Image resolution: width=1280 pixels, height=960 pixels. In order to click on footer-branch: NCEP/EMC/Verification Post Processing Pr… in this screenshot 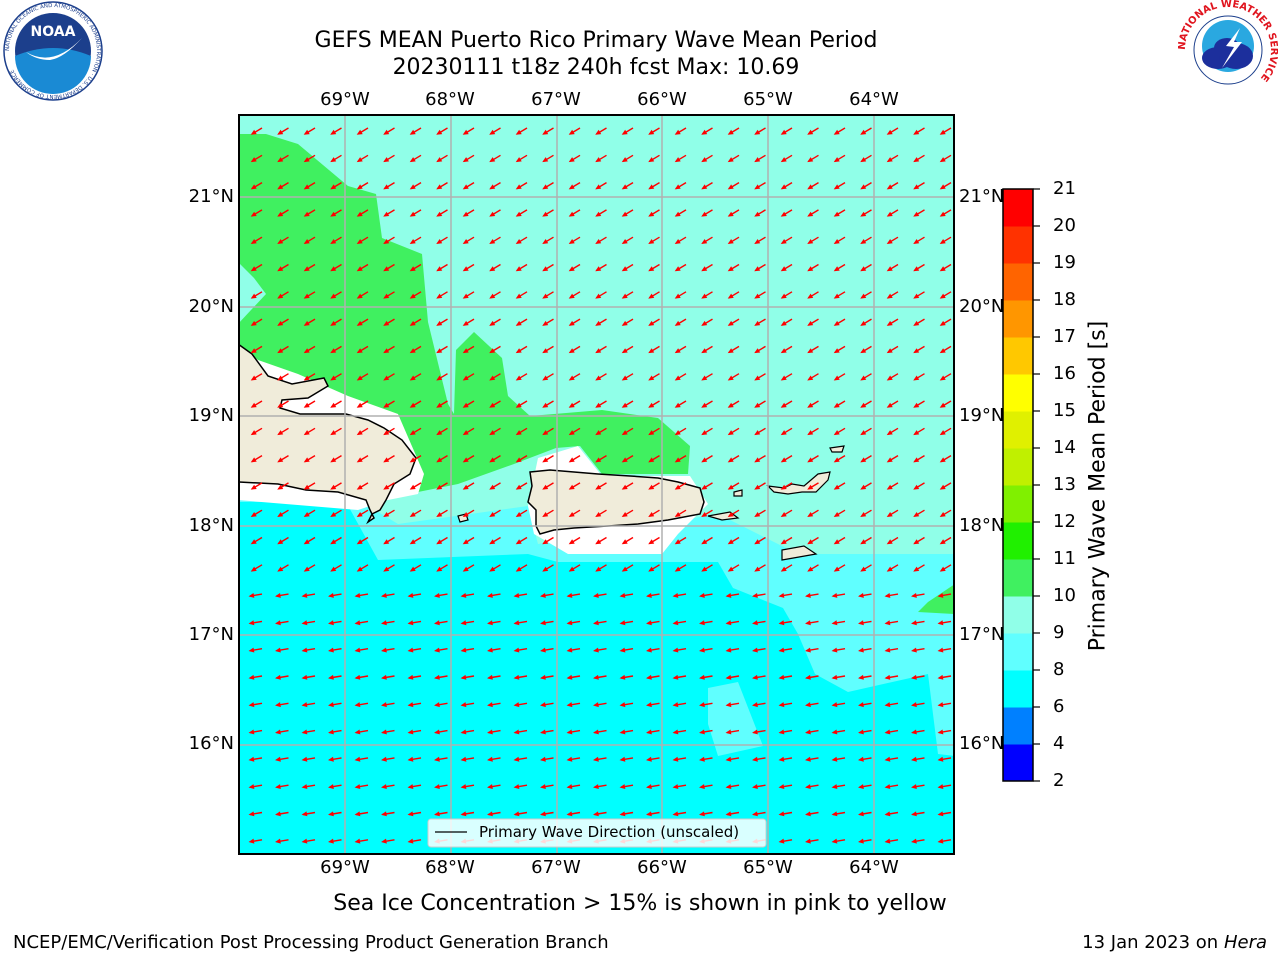, I will do `click(311, 942)`.